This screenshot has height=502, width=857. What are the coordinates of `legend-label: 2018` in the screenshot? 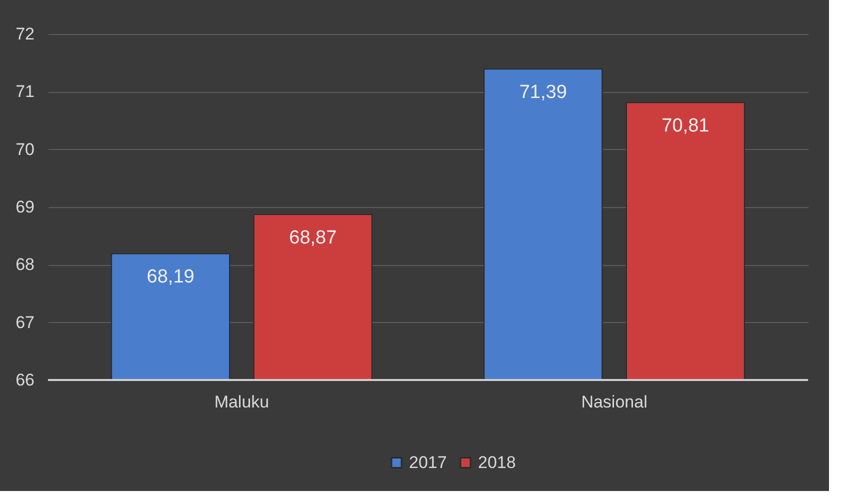 It's located at (497, 462).